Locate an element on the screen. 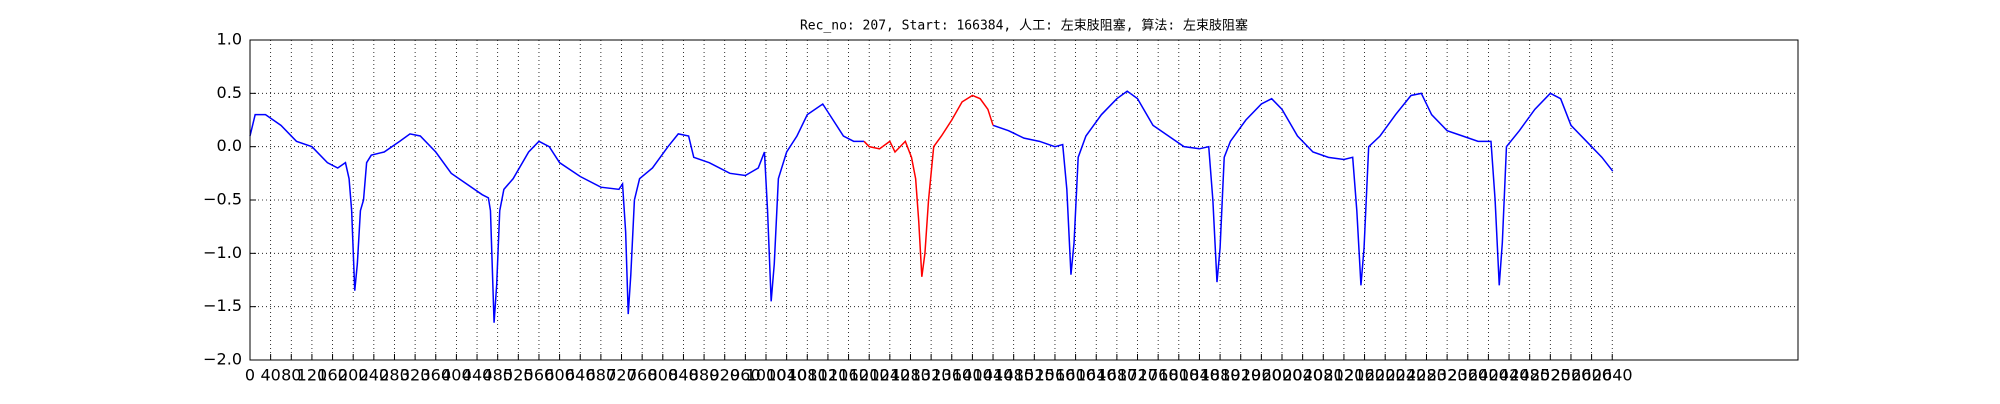 This screenshot has height=404, width=2000. x-tick-label: 1440 is located at coordinates (993, 375).